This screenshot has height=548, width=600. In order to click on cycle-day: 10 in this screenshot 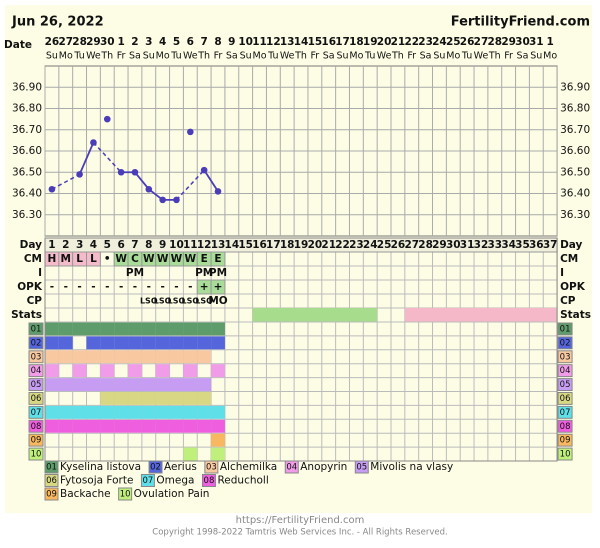, I will do `click(176, 245)`.